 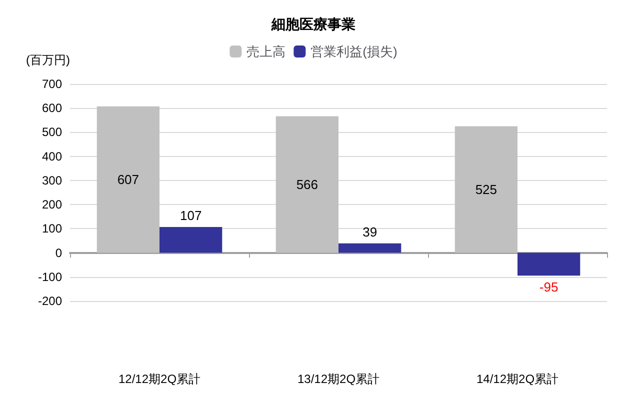 What do you see at coordinates (50, 301) in the screenshot?
I see `y-tick-label: -200` at bounding box center [50, 301].